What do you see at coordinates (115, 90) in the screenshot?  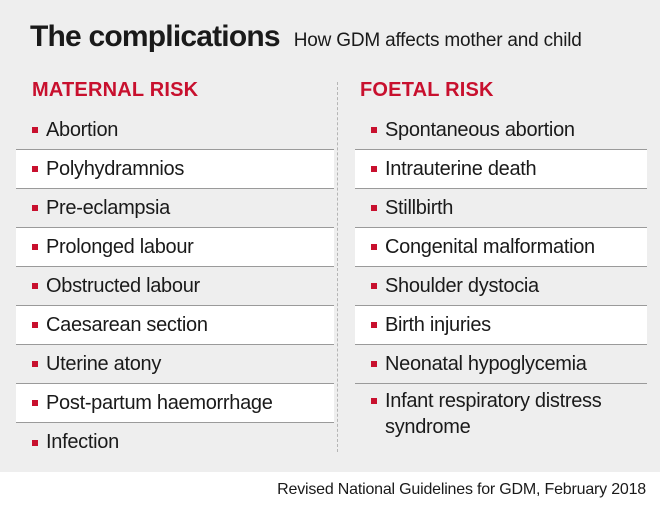 I see `maternal-risk-heading: MATERNAL RISK` at bounding box center [115, 90].